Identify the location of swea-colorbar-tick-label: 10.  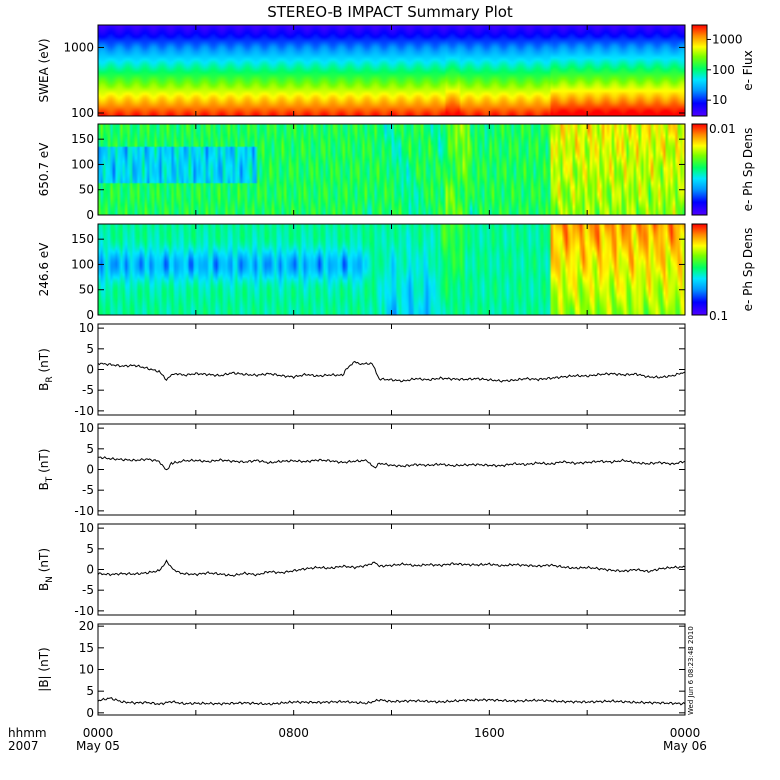
(719, 100).